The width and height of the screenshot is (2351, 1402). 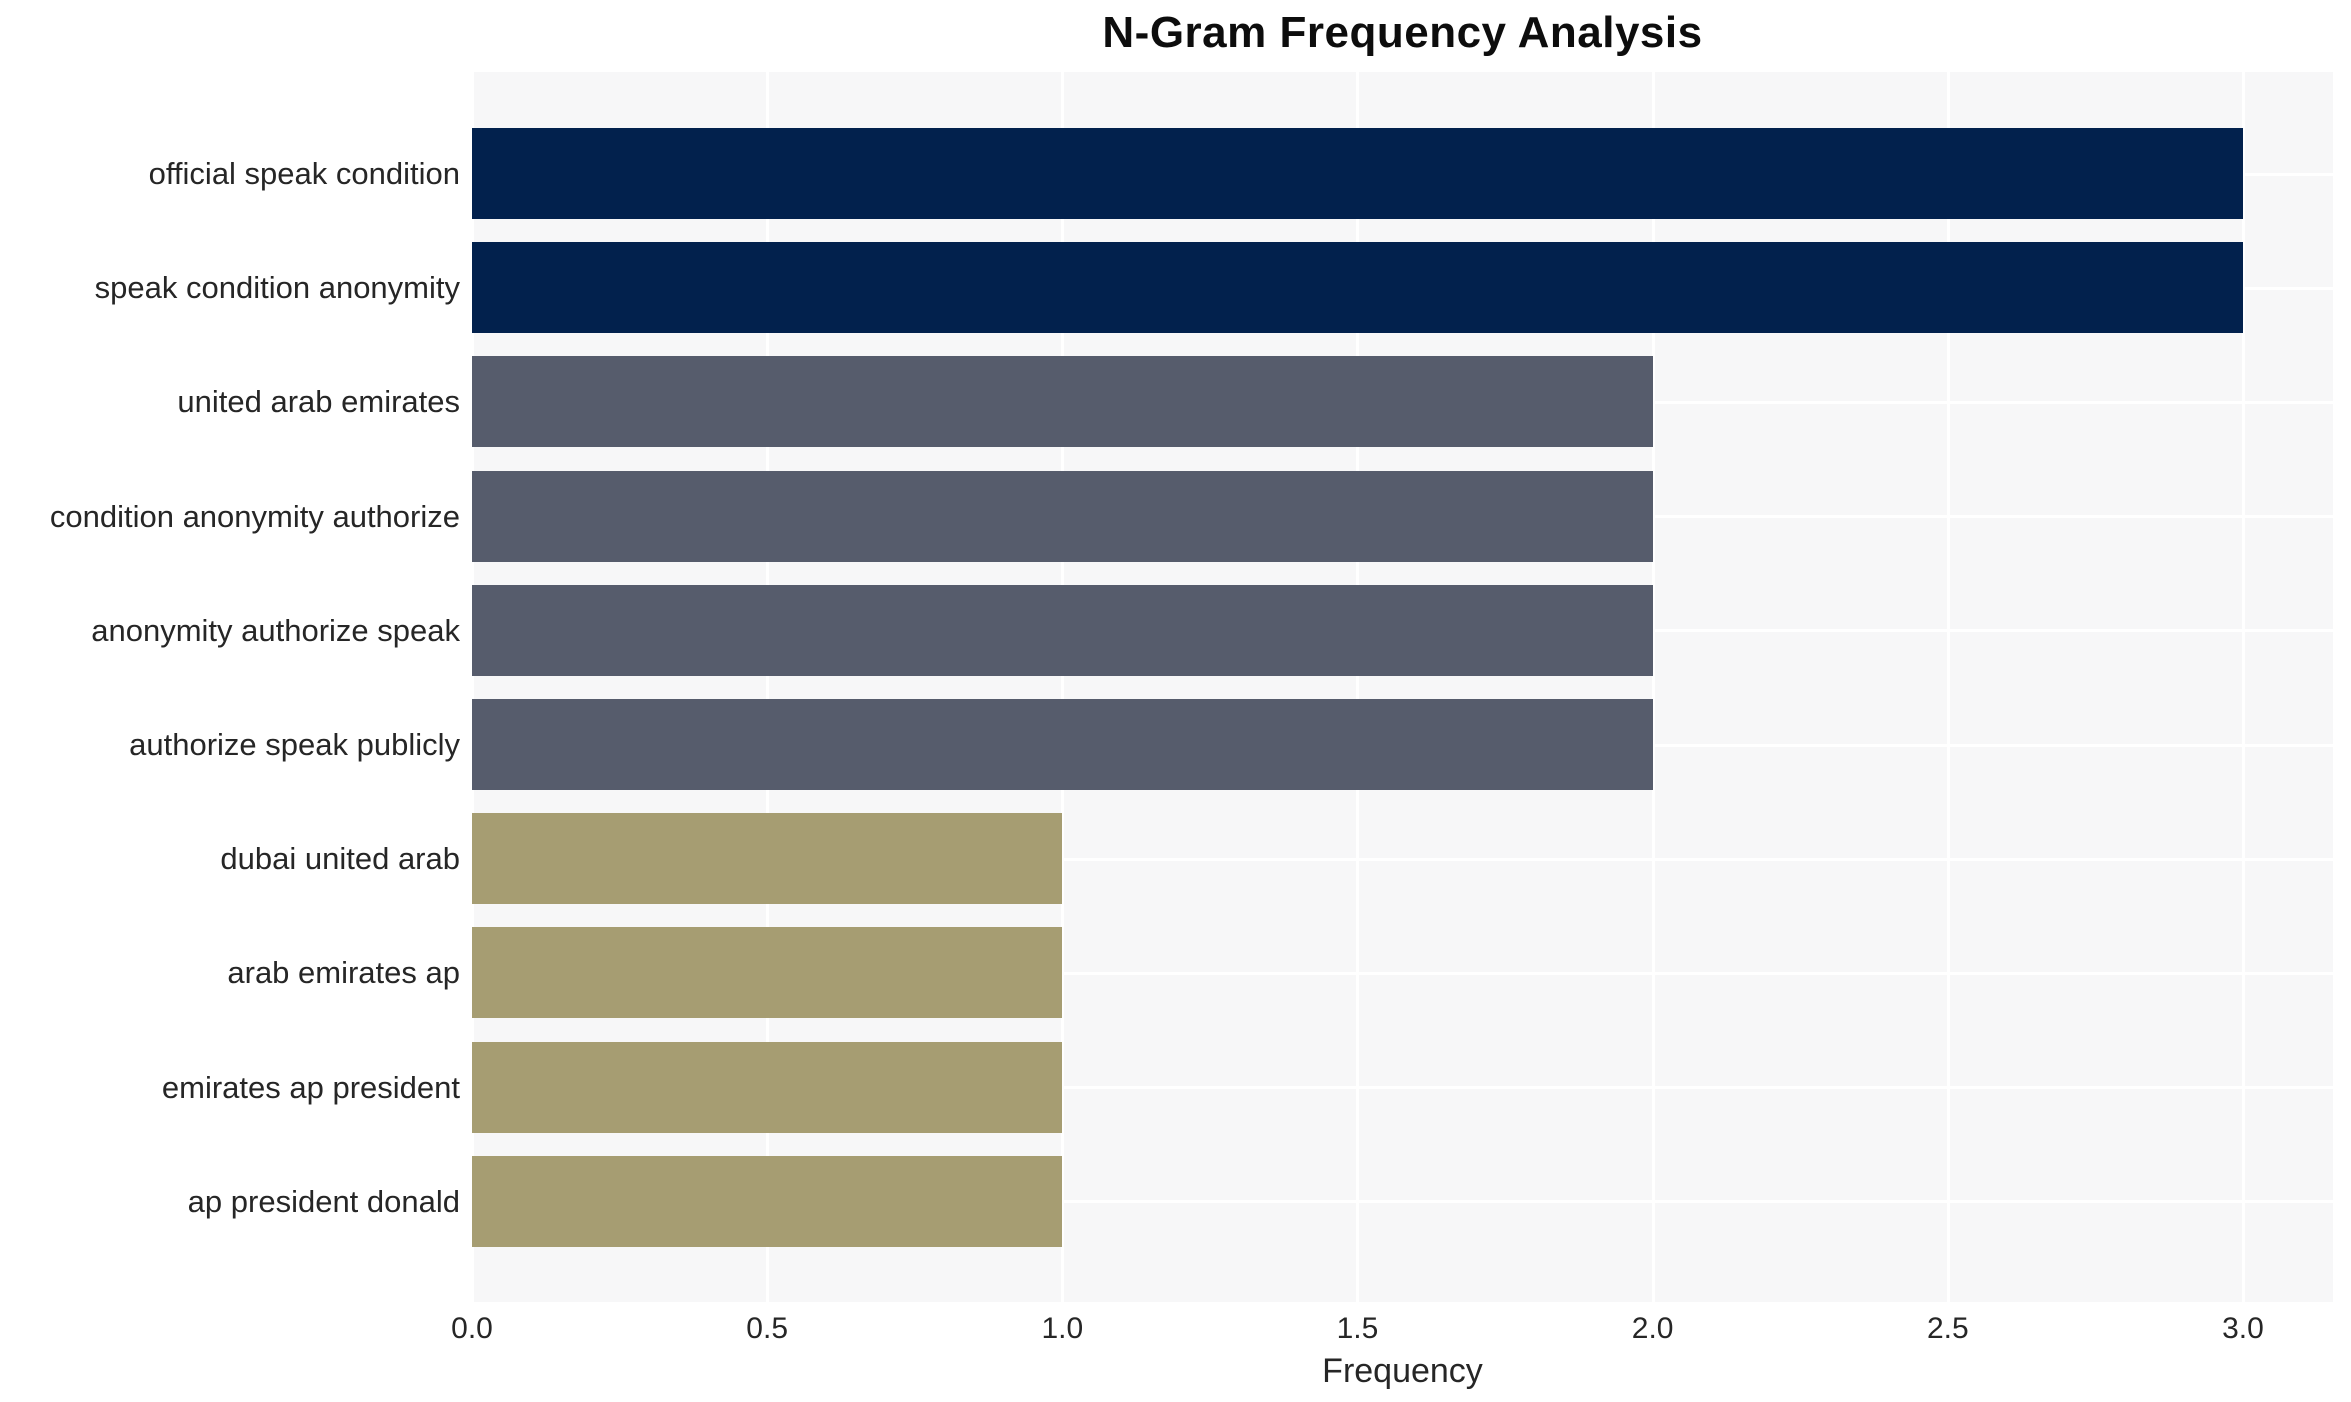 What do you see at coordinates (1402, 32) in the screenshot?
I see `chart-title: N-Gram Frequency Analysis` at bounding box center [1402, 32].